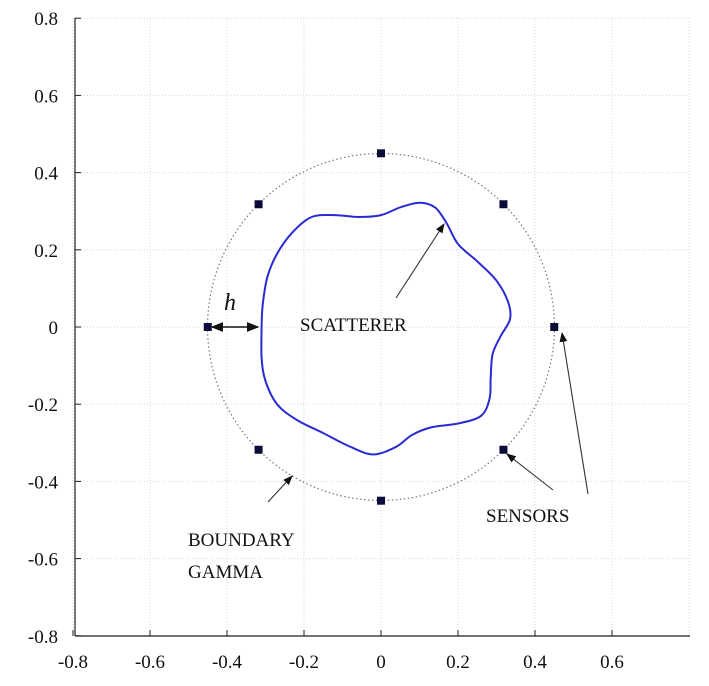 The width and height of the screenshot is (709, 686). I want to click on x-tick-label: -0.8, so click(73, 662).